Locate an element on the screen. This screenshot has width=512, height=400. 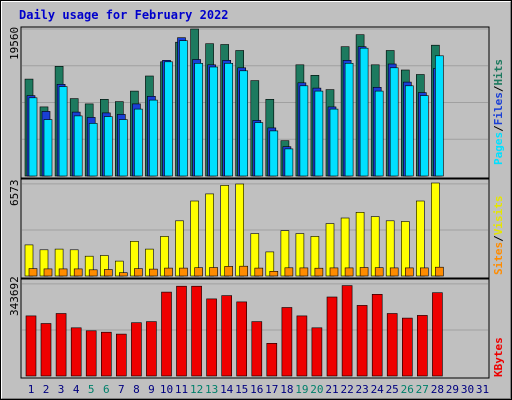
legend-middle: Sites/Visits is located at coordinates (498, 236).